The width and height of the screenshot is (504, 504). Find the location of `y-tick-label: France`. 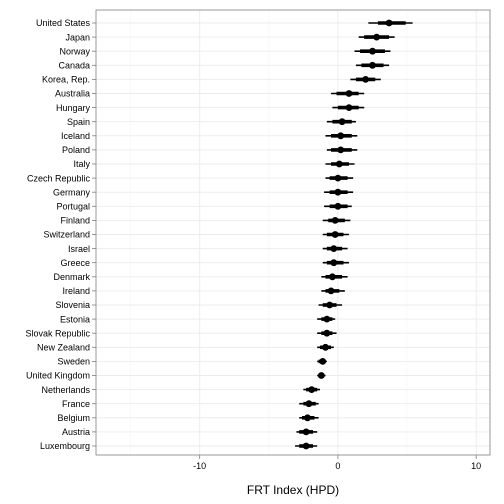

y-tick-label: France is located at coordinates (76, 404).